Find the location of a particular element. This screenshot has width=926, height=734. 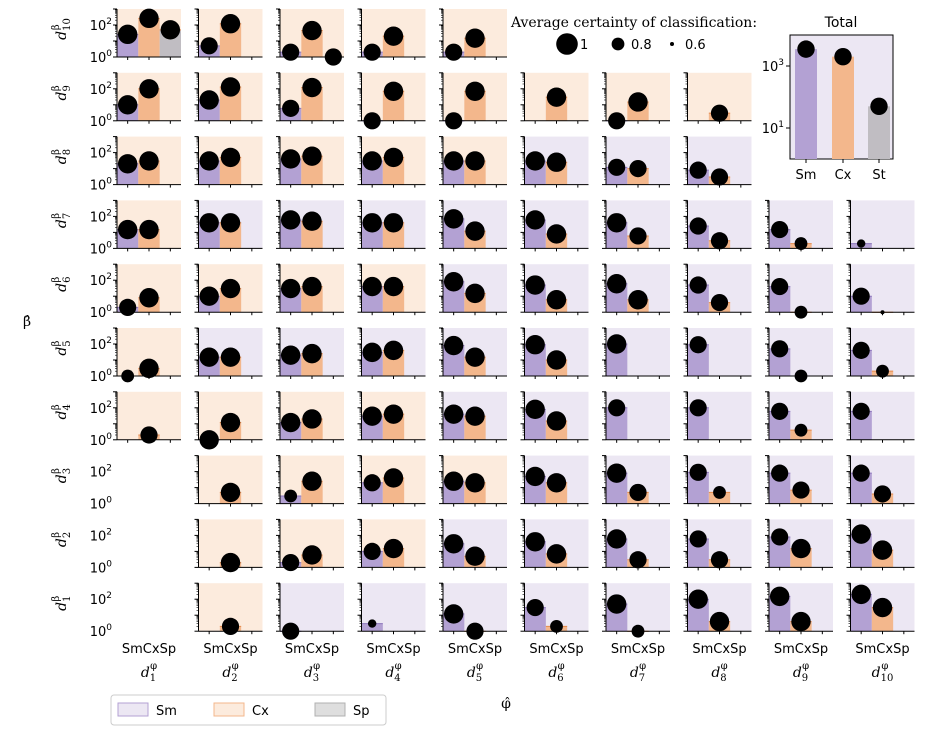

column-label-4: d4φ is located at coordinates (393, 672).